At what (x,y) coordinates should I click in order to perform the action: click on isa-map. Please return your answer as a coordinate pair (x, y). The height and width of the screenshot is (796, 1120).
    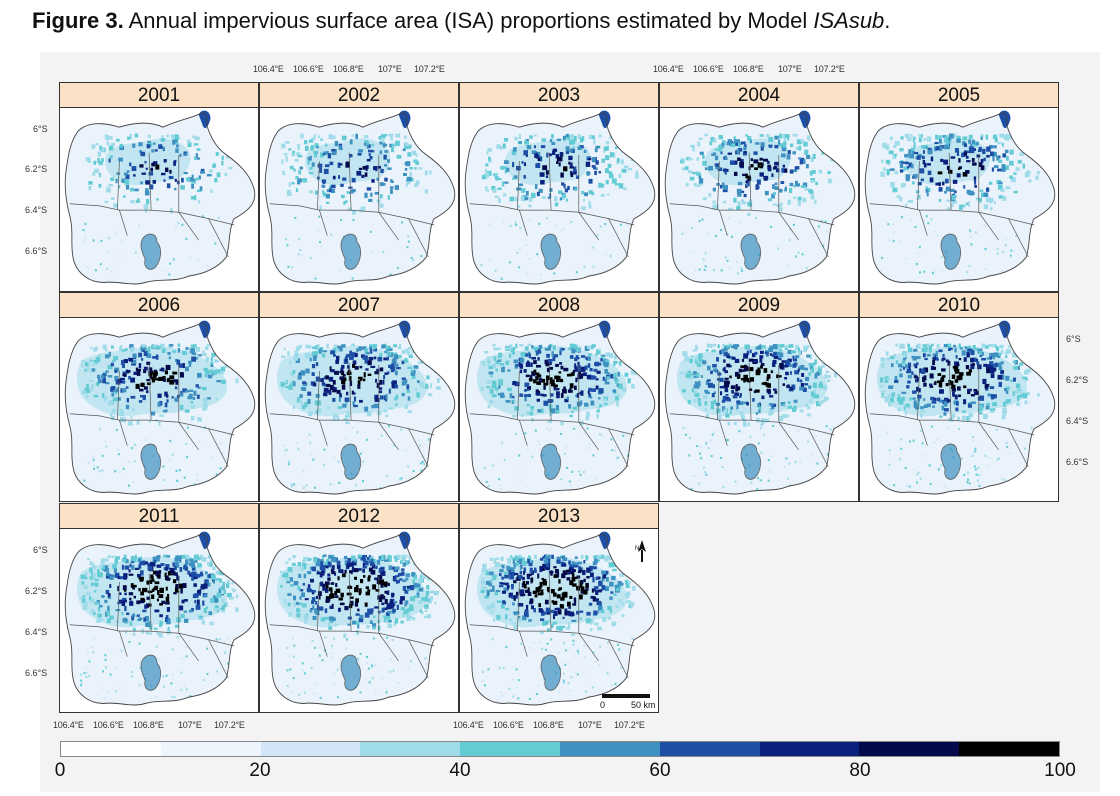
    Looking at the image, I should click on (360, 618).